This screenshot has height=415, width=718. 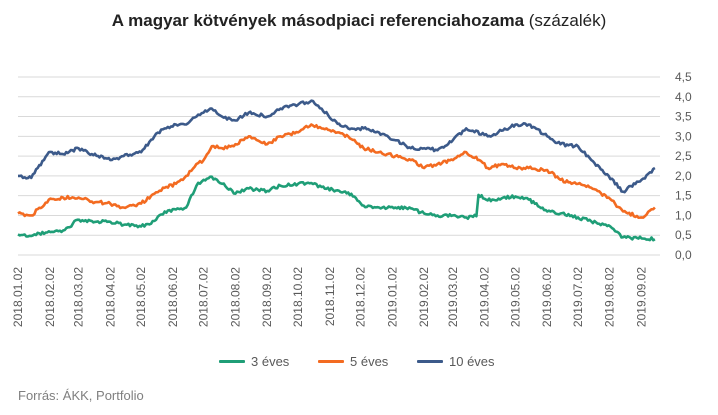 I want to click on x-tick-label: 2018.10.02, so click(x=298, y=297).